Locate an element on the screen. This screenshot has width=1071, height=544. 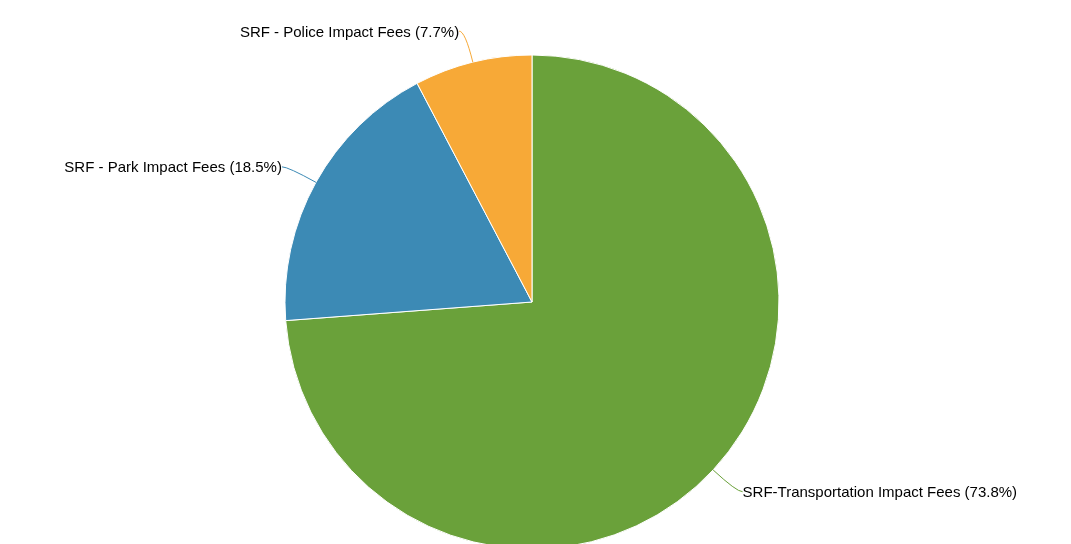
slice-label: SRF-Transportation Impact Fees (73.8%) is located at coordinates (880, 492).